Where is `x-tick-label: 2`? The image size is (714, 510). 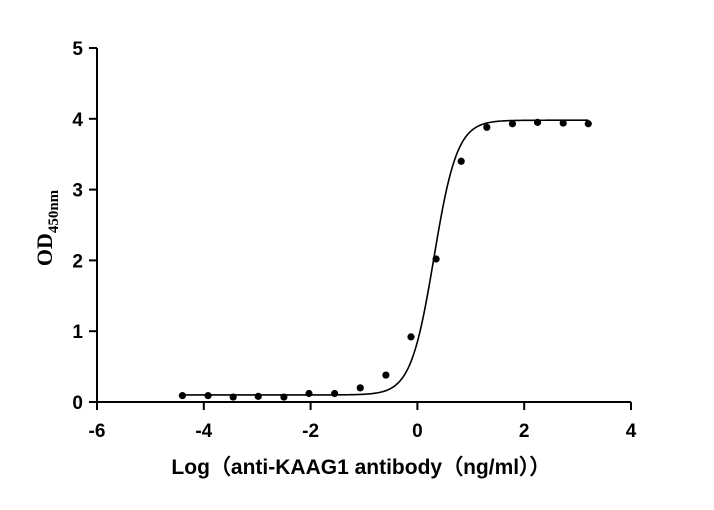 x-tick-label: 2 is located at coordinates (524, 431).